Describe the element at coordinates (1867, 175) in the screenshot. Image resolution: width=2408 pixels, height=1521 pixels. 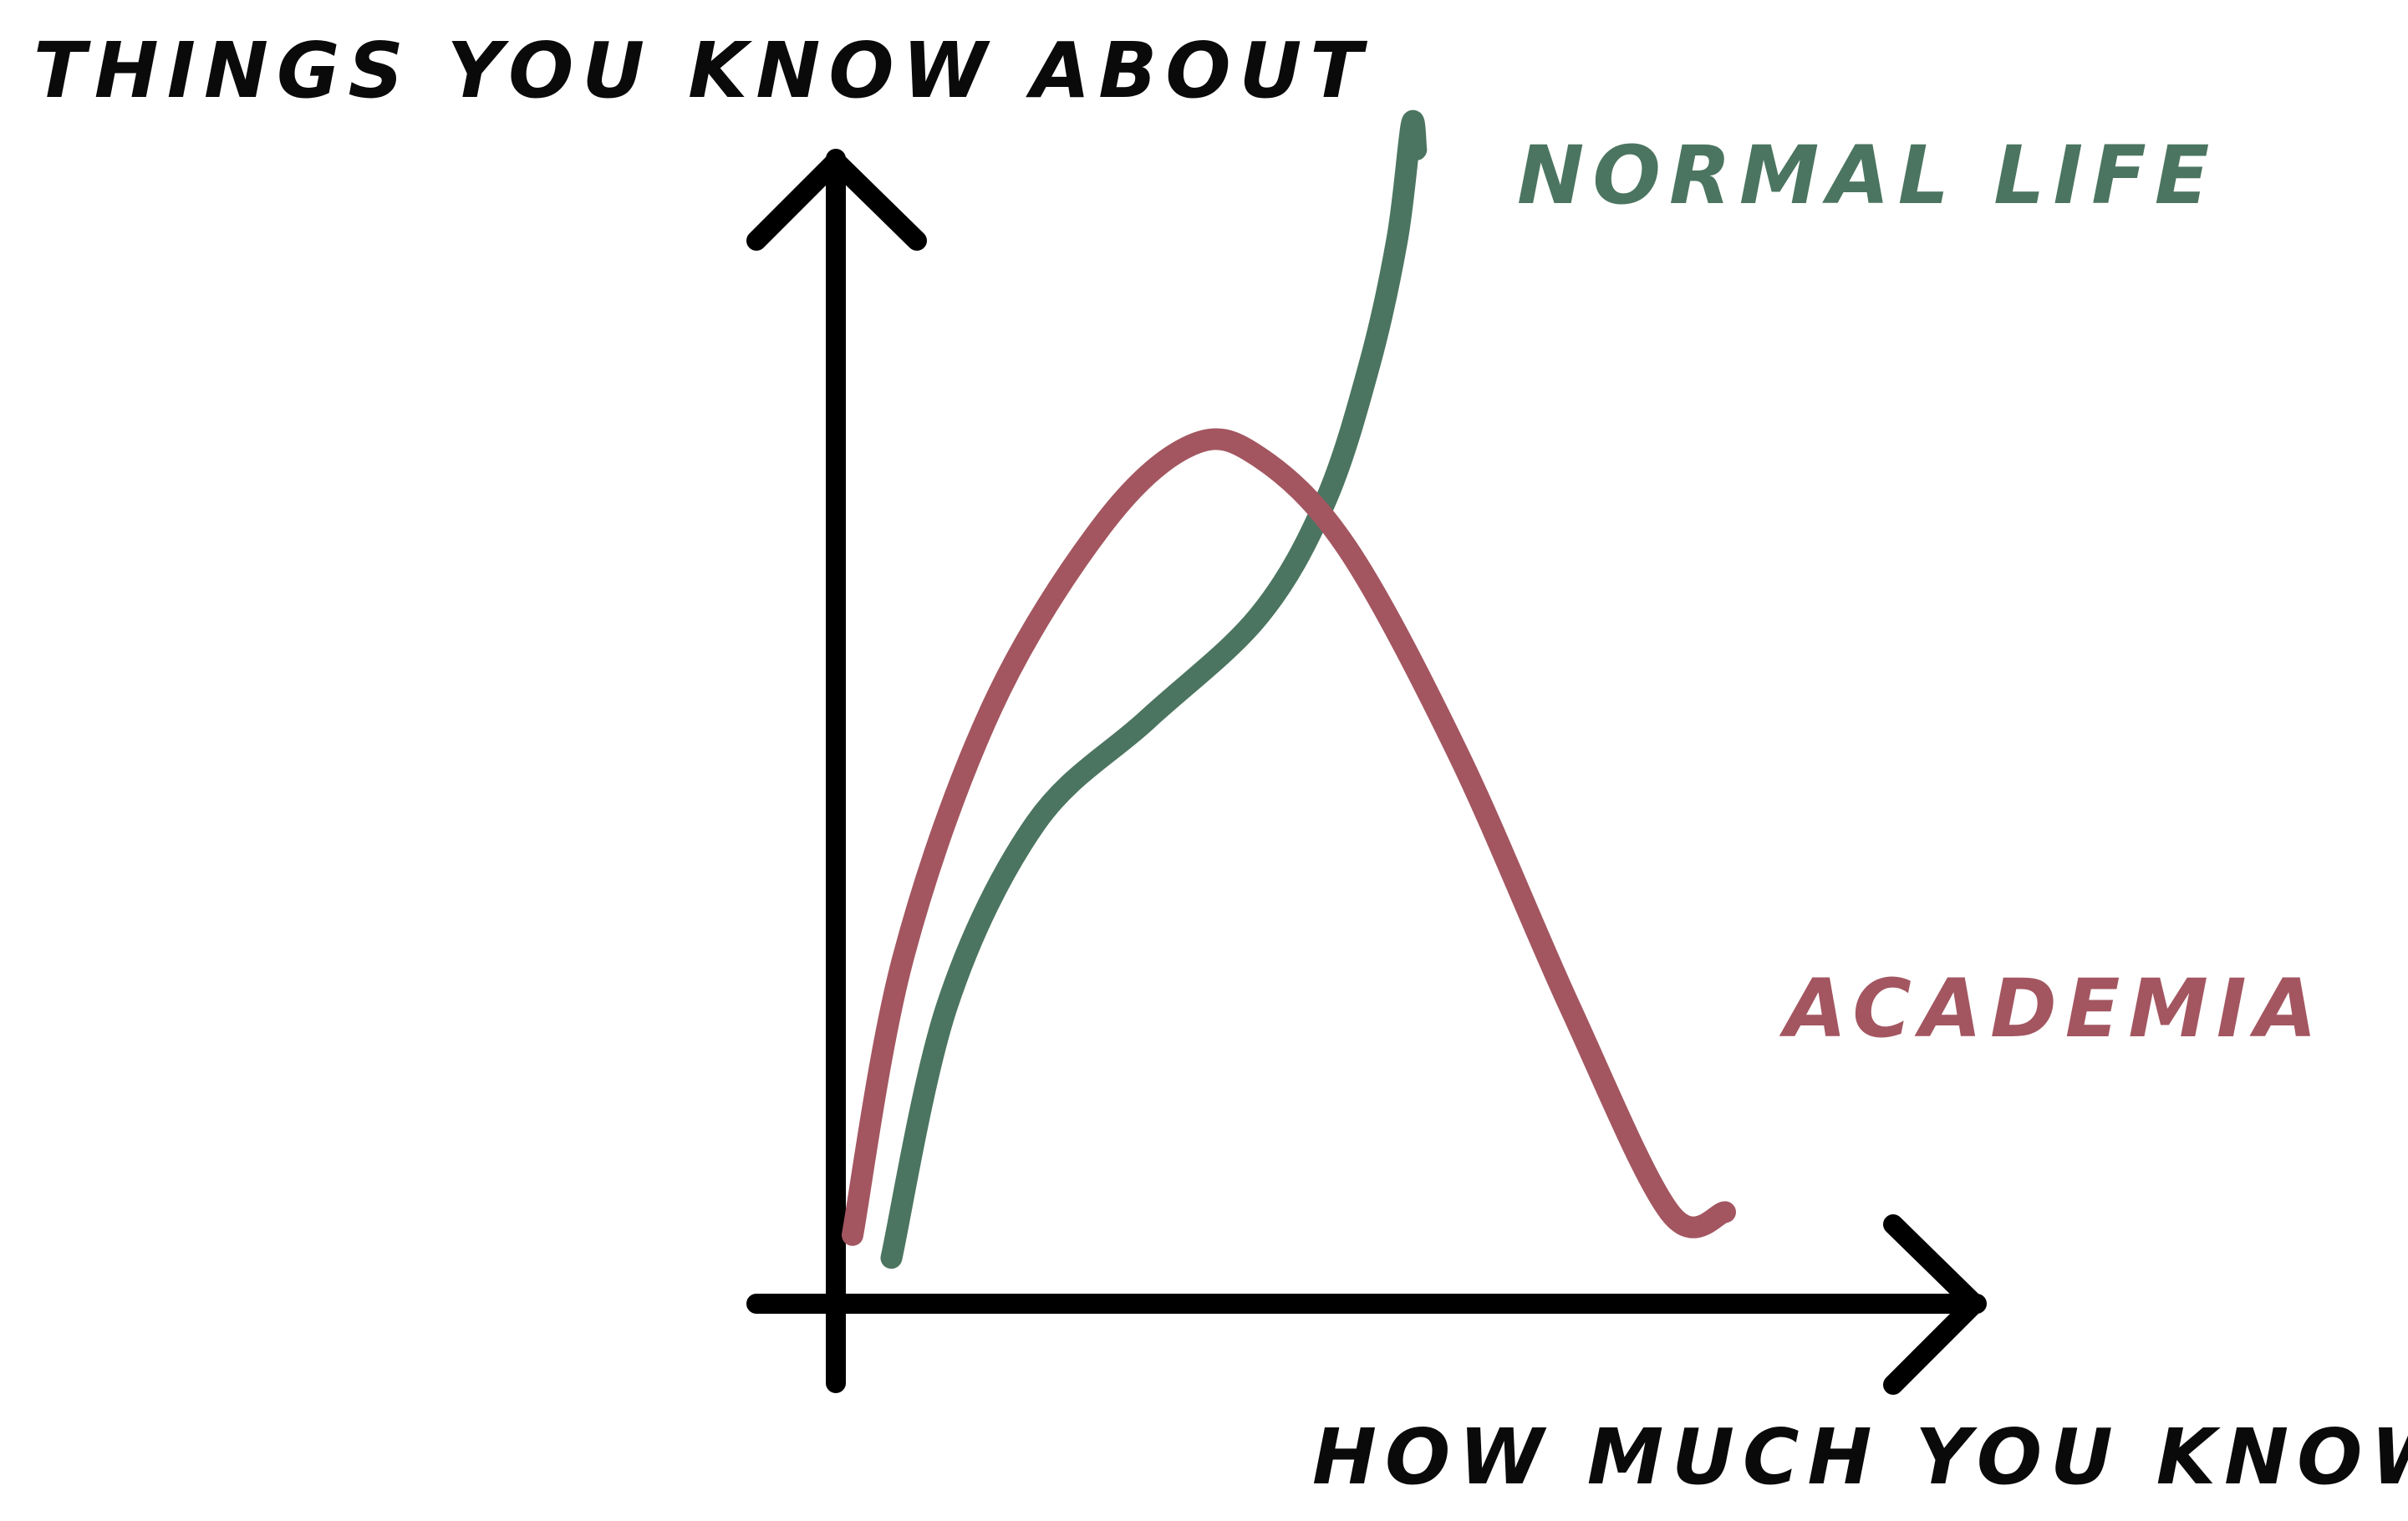
I see `series-label-normal-life: NORMAL LIFE` at that location.